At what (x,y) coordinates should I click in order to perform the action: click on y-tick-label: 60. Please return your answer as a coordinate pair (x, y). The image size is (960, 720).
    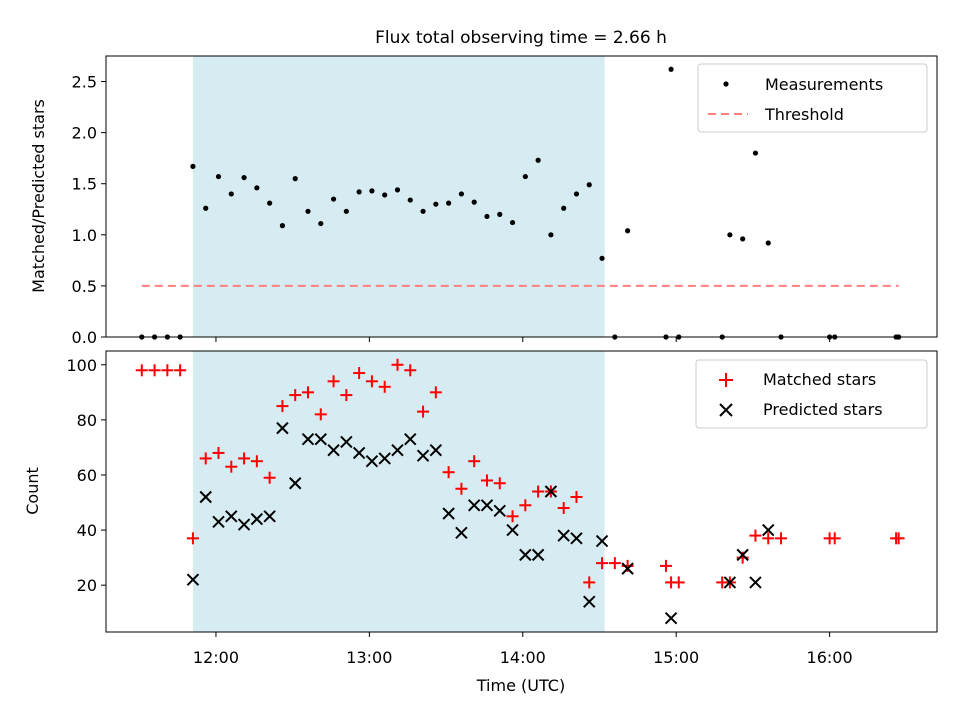
    Looking at the image, I should click on (87, 475).